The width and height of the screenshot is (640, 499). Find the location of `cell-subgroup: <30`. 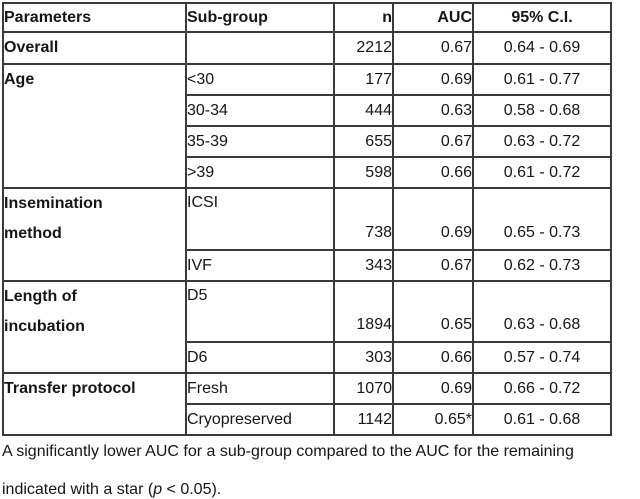

cell-subgroup: <30 is located at coordinates (260, 79).